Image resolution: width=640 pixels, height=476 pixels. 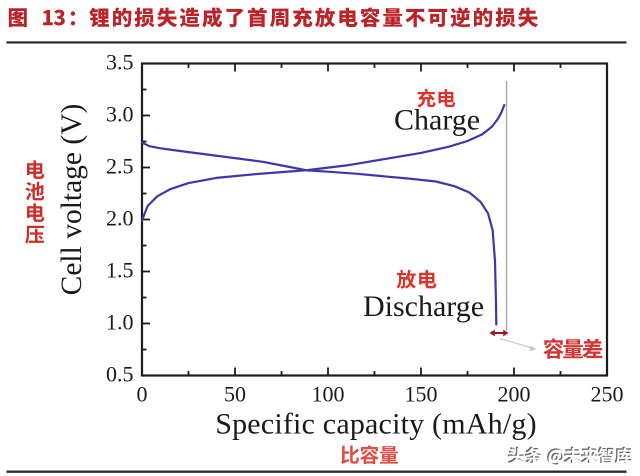 What do you see at coordinates (72, 200) in the screenshot?
I see `svg-text: Cell voltage (V)` at bounding box center [72, 200].